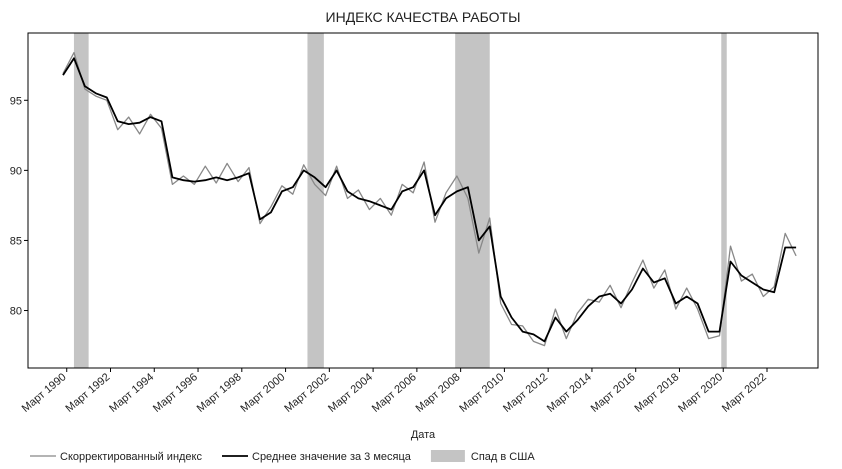 Image resolution: width=842 pixels, height=469 pixels. What do you see at coordinates (332, 457) in the screenshot?
I see `legend-label: Среднее значение за 3 месяца` at bounding box center [332, 457].